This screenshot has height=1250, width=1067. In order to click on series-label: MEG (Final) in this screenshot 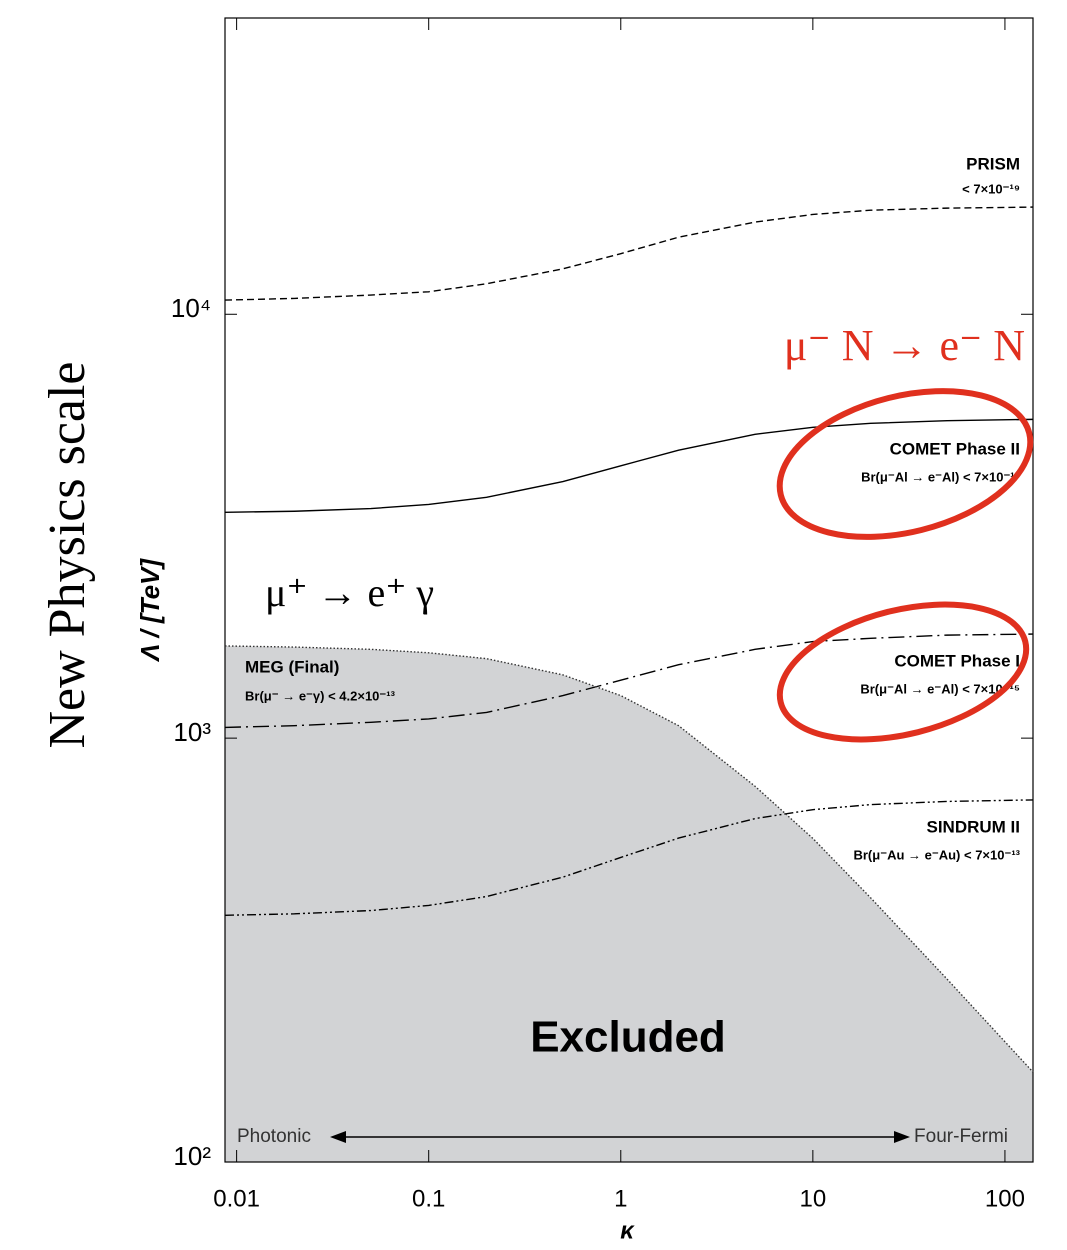, I will do `click(292, 666)`.